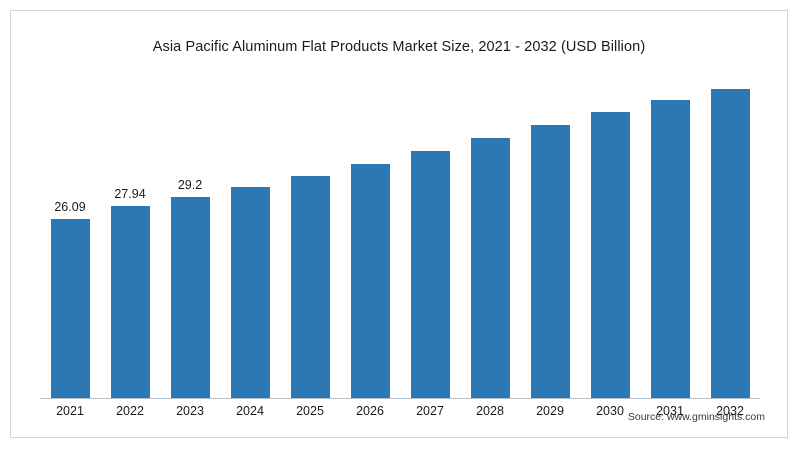 This screenshot has height=450, width=800. I want to click on bar-slot: 29.2, so click(190, 240).